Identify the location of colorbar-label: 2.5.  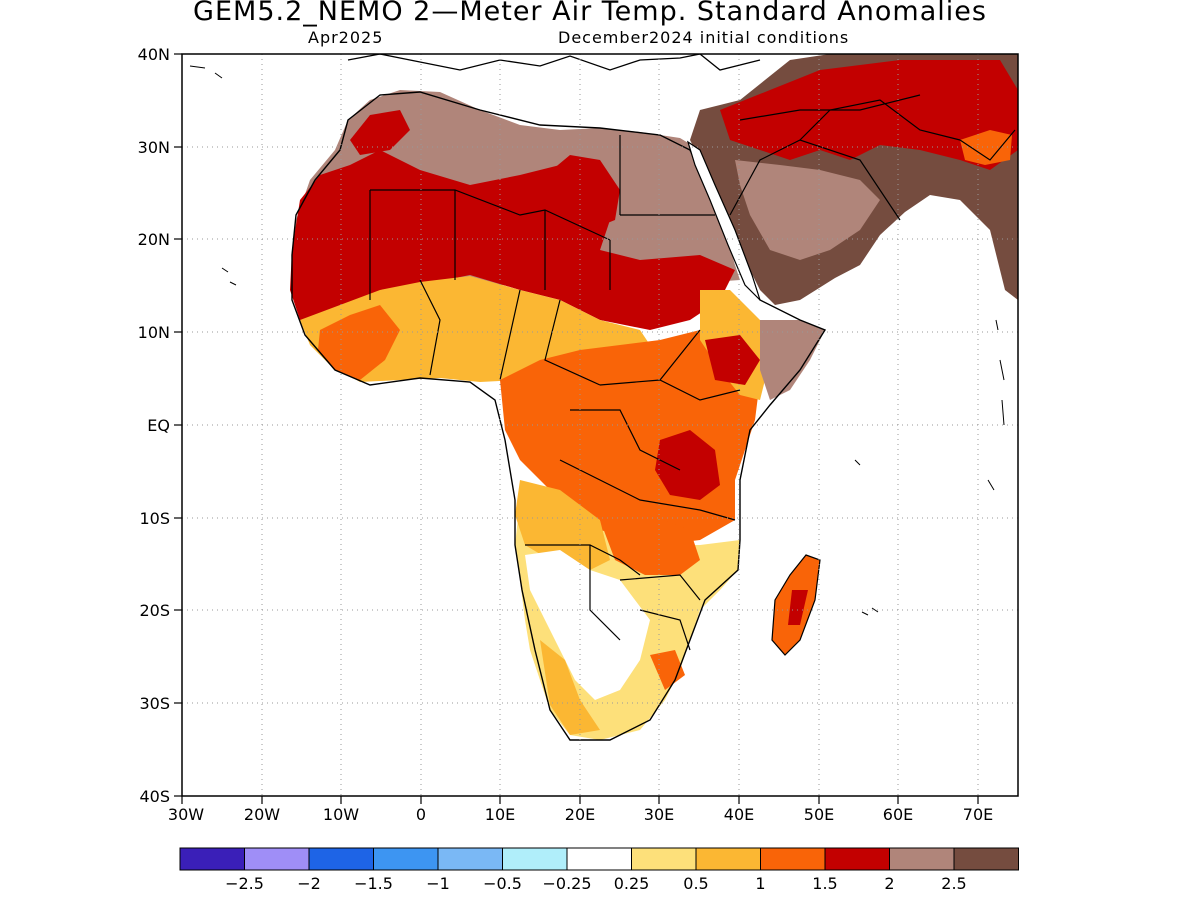
(953, 883).